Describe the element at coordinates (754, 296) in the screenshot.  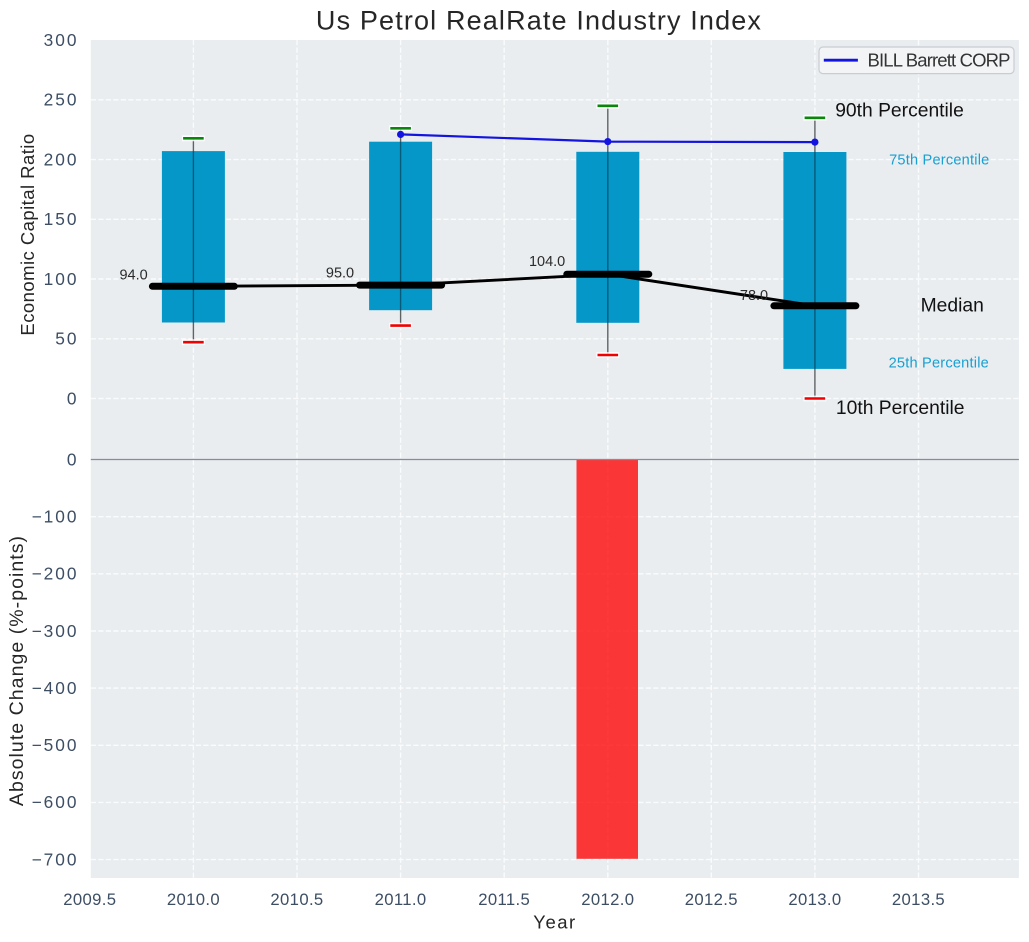
I see `svg-text: 78.0` at that location.